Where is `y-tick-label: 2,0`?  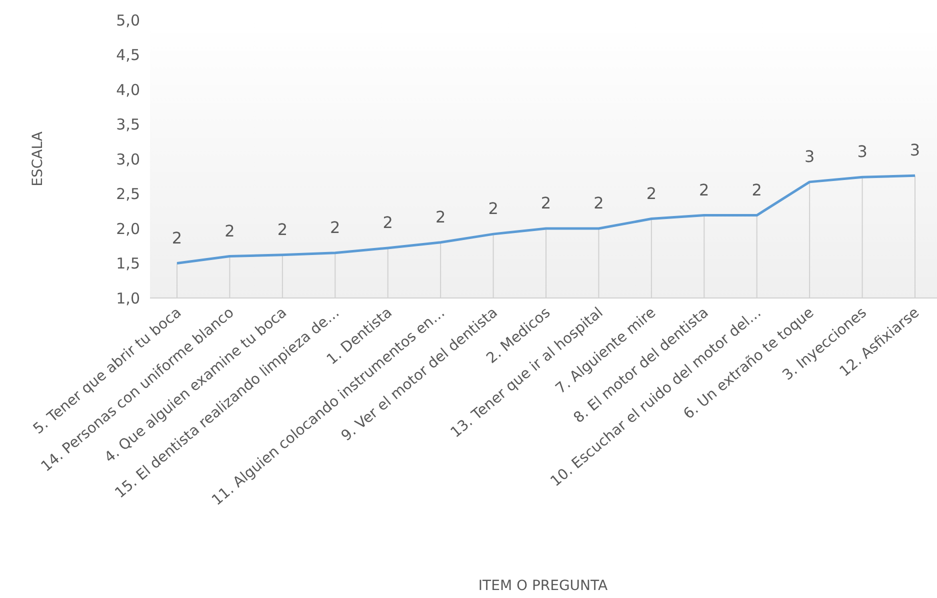
y-tick-label: 2,0 is located at coordinates (128, 229).